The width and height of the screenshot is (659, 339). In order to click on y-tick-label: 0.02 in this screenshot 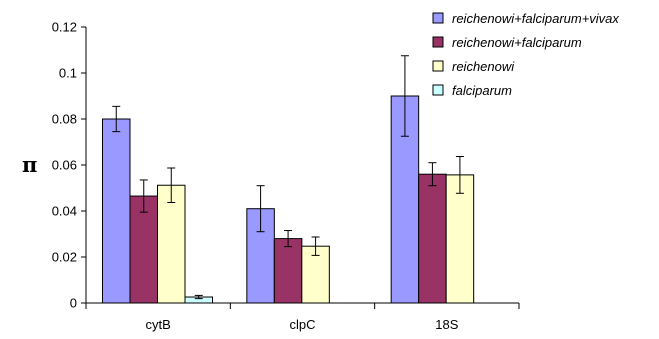, I will do `click(64, 257)`.